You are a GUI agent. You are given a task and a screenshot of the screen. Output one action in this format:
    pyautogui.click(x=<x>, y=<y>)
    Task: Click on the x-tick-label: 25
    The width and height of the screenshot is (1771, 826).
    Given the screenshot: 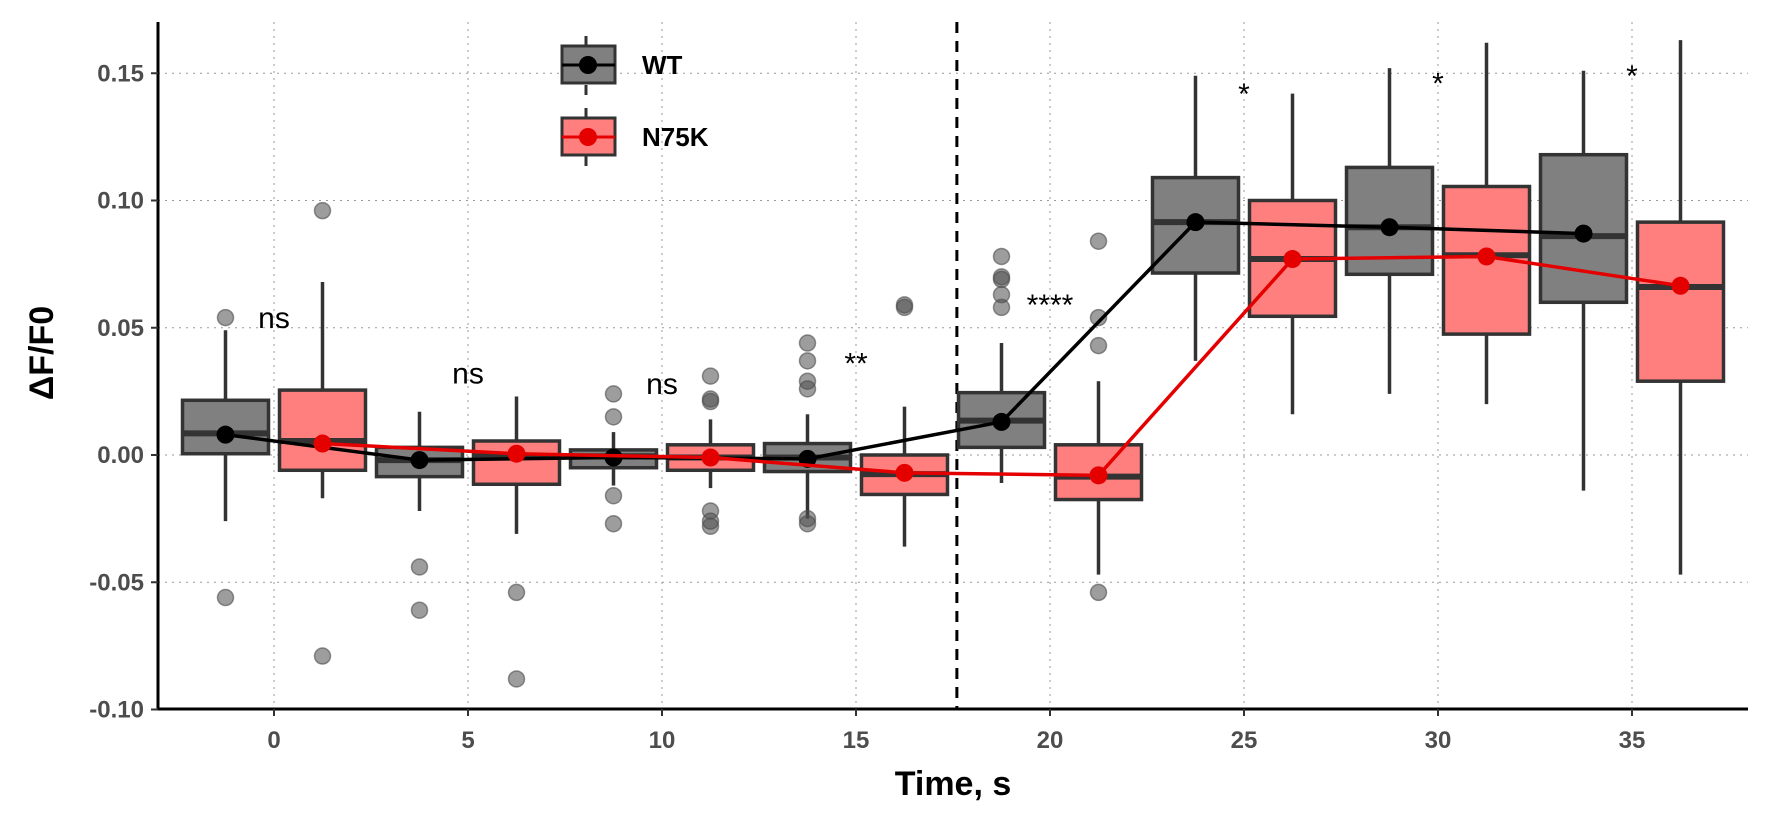 What is the action you would take?
    pyautogui.click(x=1244, y=740)
    